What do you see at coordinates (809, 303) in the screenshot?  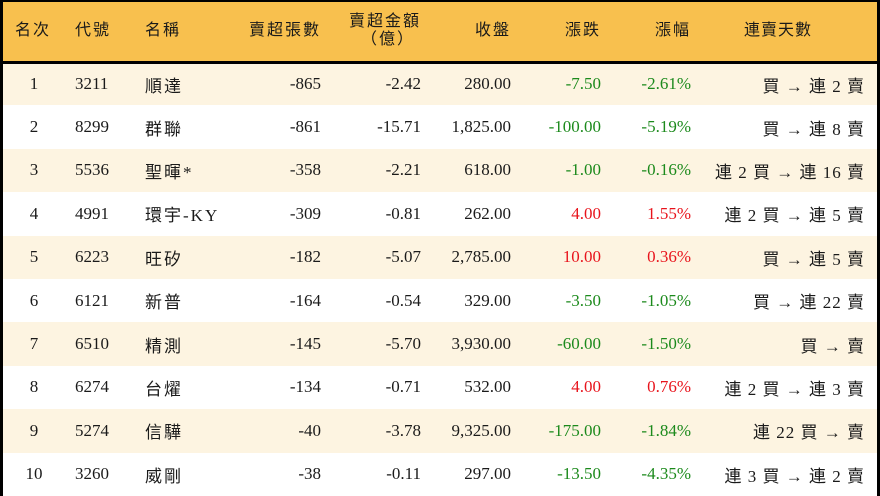 I see `cell-streak: 買 → 連 22 賣` at bounding box center [809, 303].